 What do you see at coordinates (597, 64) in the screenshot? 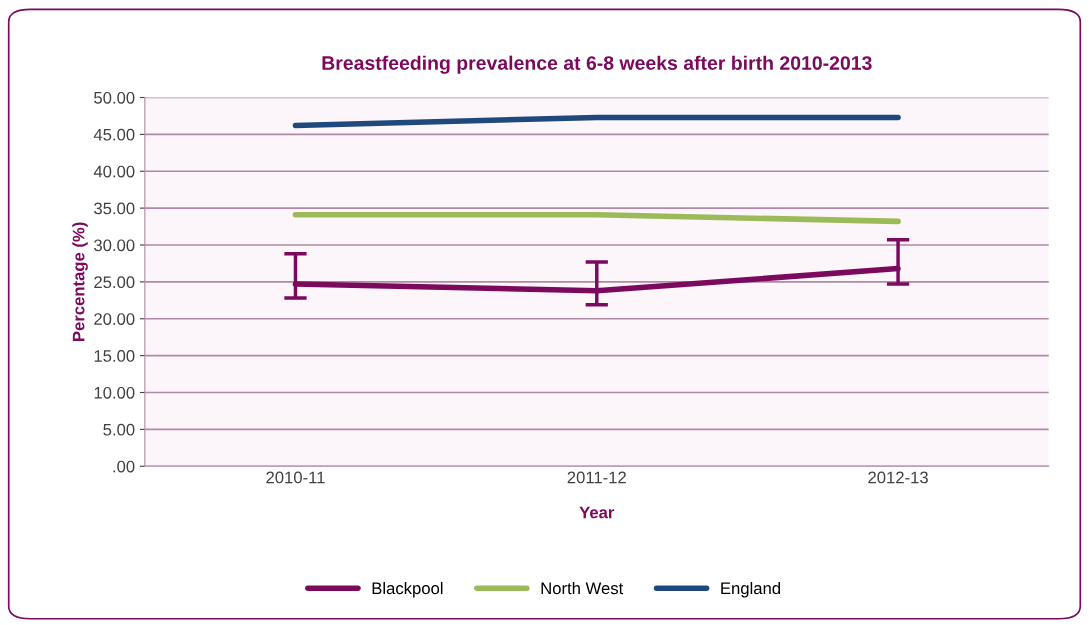
I see `chart-title: Breastfeeding prevalence at 6-8 weeks after birth 2010-2013` at bounding box center [597, 64].